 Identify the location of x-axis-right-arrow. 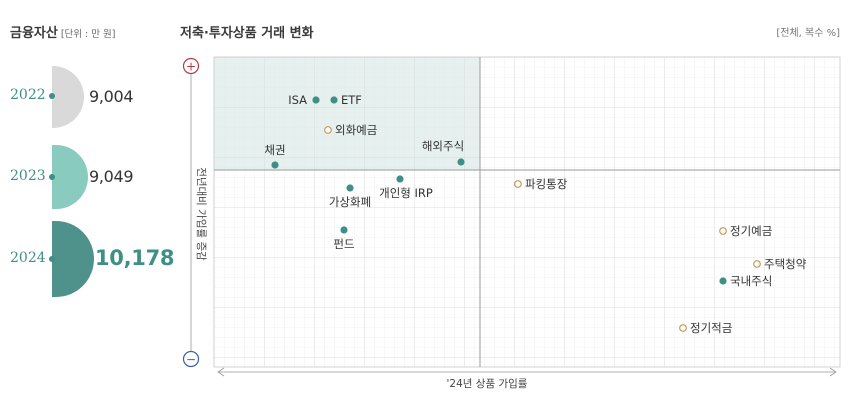
(833, 372).